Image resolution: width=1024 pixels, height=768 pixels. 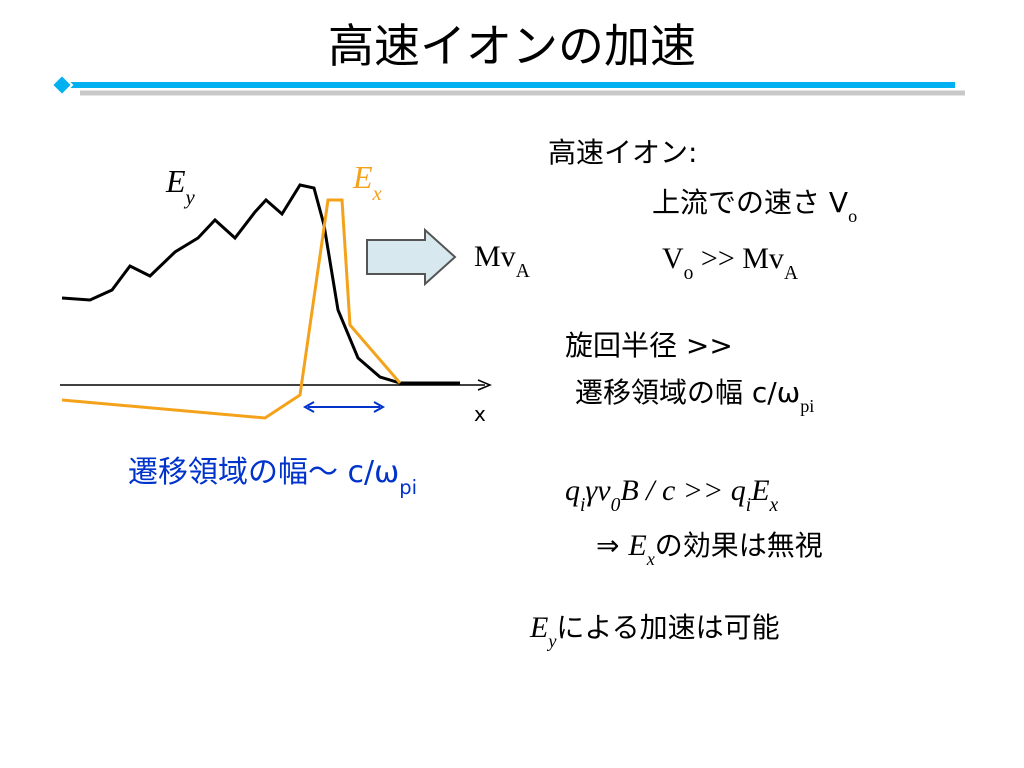 I want to click on note: Eyによる加速は可能, so click(x=654, y=631).